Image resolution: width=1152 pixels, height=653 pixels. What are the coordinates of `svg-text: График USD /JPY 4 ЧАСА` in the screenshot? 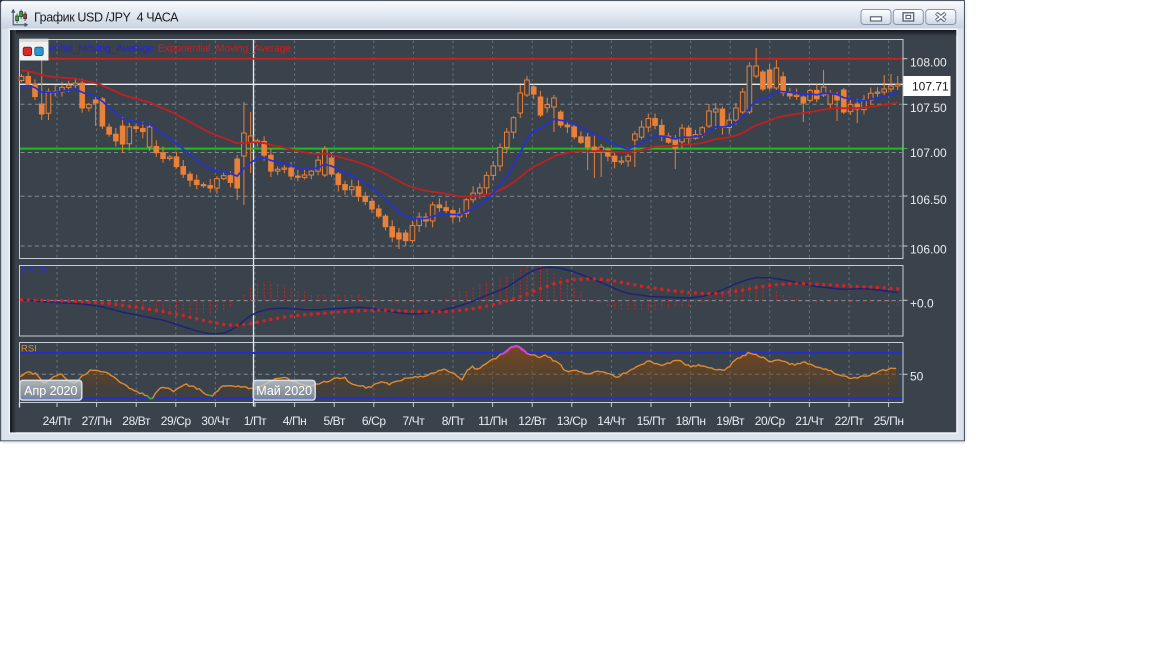 It's located at (106, 18).